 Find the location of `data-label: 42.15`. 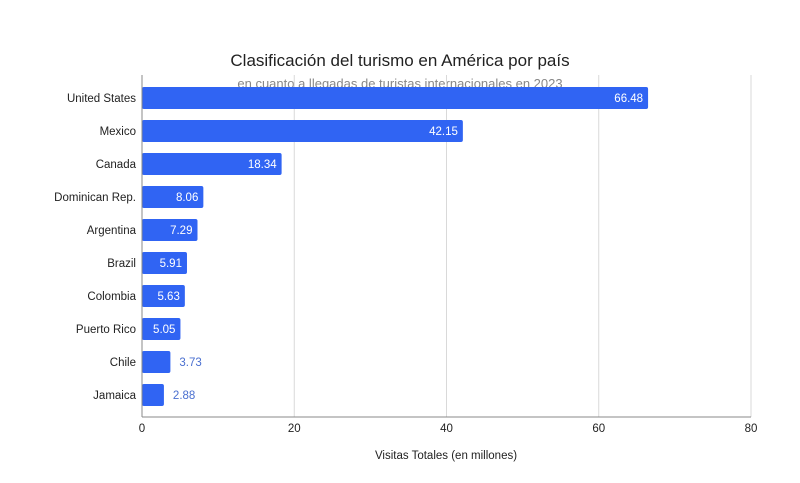

data-label: 42.15 is located at coordinates (443, 132).